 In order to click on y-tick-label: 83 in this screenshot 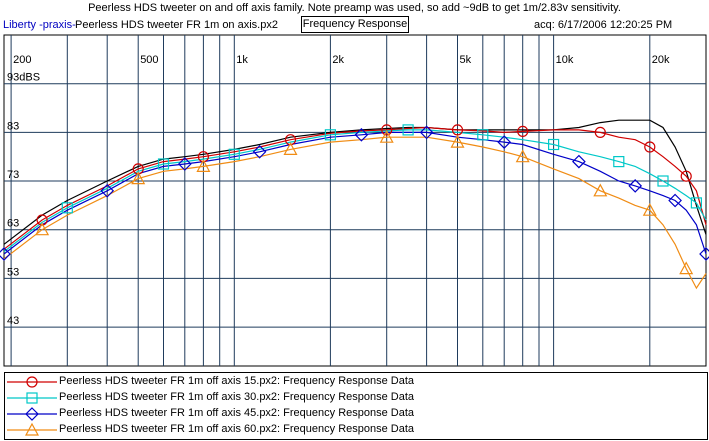, I will do `click(13, 126)`.